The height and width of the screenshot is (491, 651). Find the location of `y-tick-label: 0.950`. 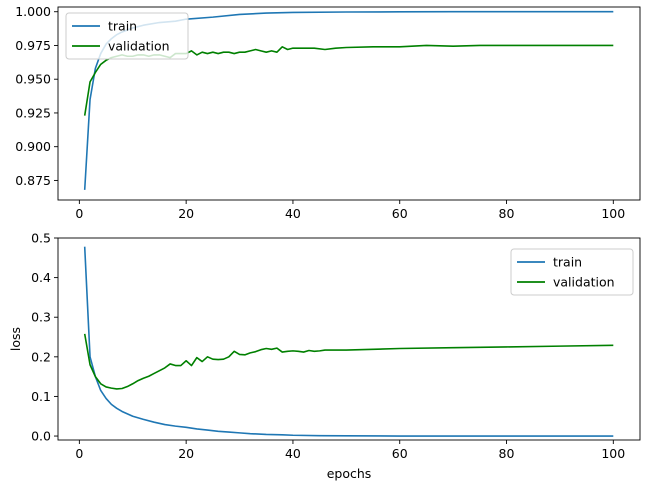

y-tick-label: 0.950 is located at coordinates (33, 79).